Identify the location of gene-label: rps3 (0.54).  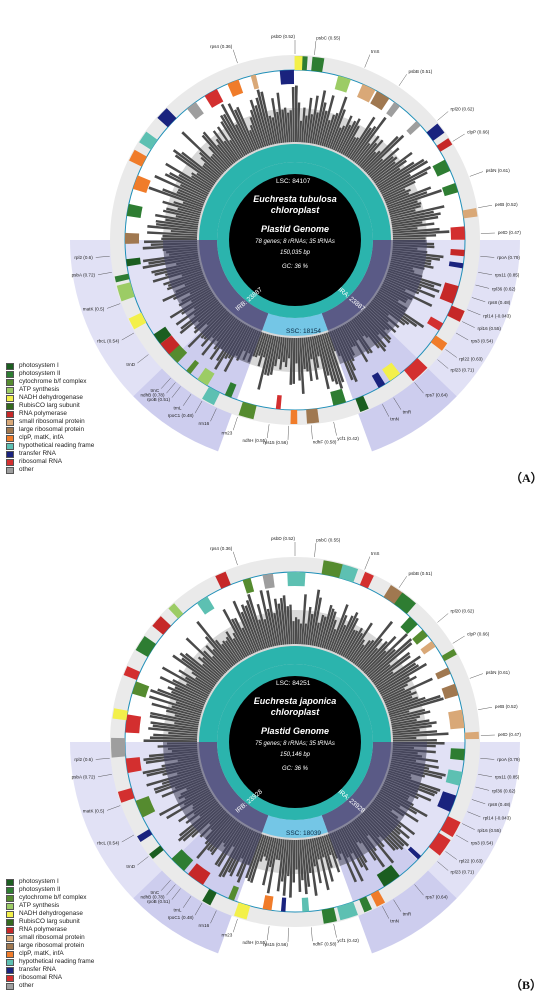
(482, 341).